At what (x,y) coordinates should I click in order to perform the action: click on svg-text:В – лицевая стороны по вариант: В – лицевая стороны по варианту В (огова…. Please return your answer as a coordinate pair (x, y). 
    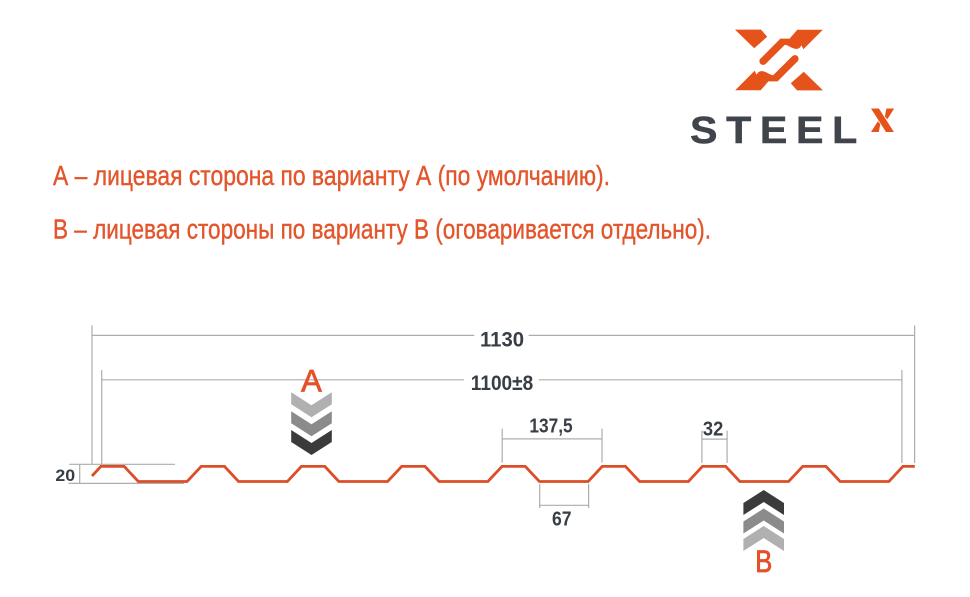
    Looking at the image, I should click on (382, 229).